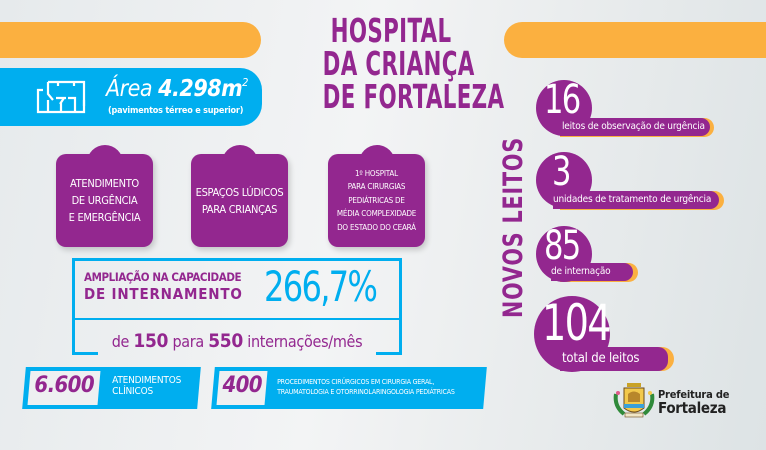  What do you see at coordinates (577, 323) in the screenshot?
I see `bed-number: 104` at bounding box center [577, 323].